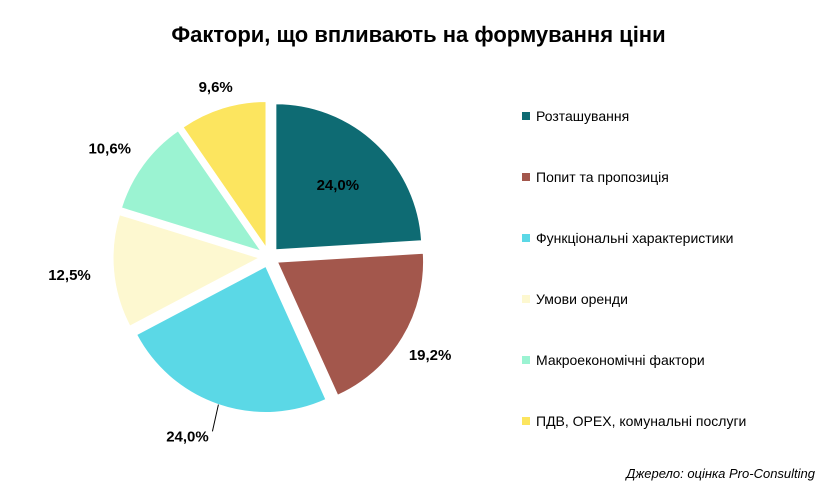 Image resolution: width=837 pixels, height=488 pixels. What do you see at coordinates (720, 473) in the screenshot?
I see `source-note: Джерело: оцінка Pro-Consulting` at bounding box center [720, 473].